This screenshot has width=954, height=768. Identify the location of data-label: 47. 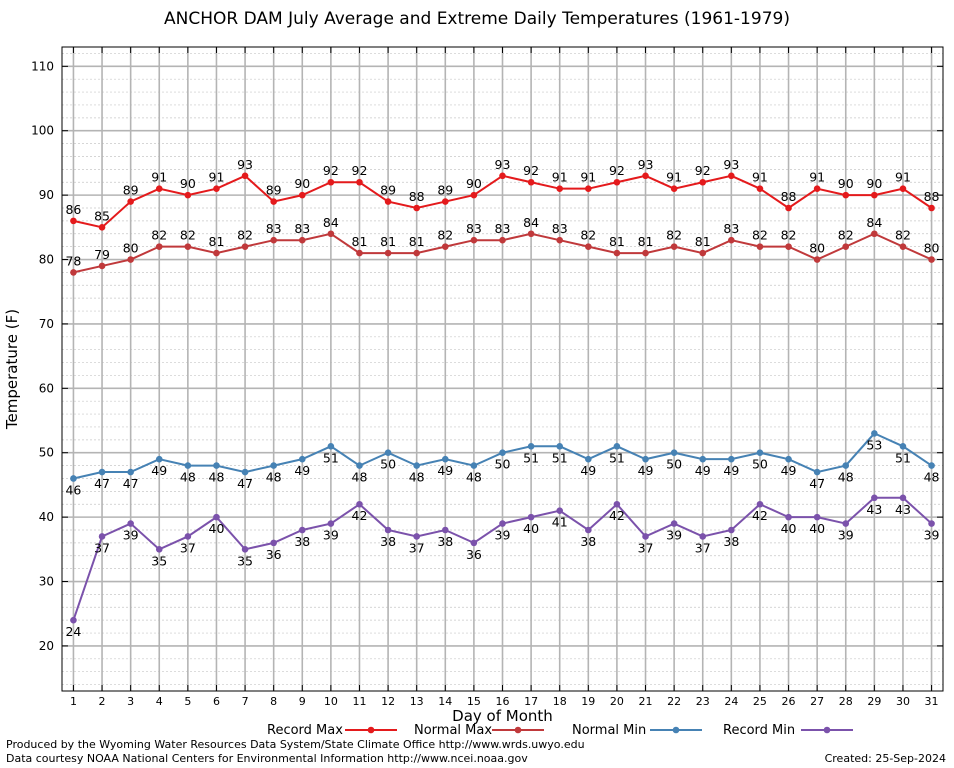
(131, 483).